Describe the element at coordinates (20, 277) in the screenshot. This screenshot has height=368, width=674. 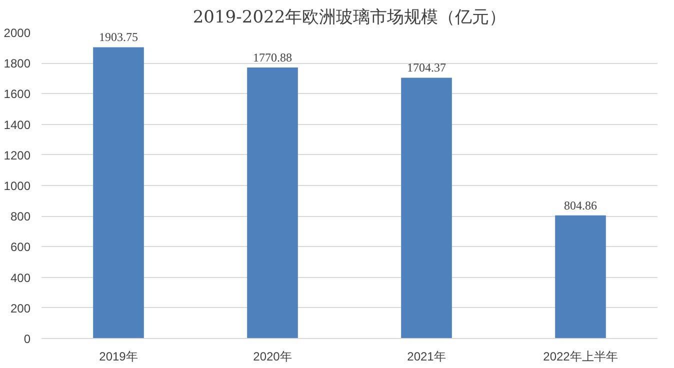
I see `y-tick-label: 400` at that location.